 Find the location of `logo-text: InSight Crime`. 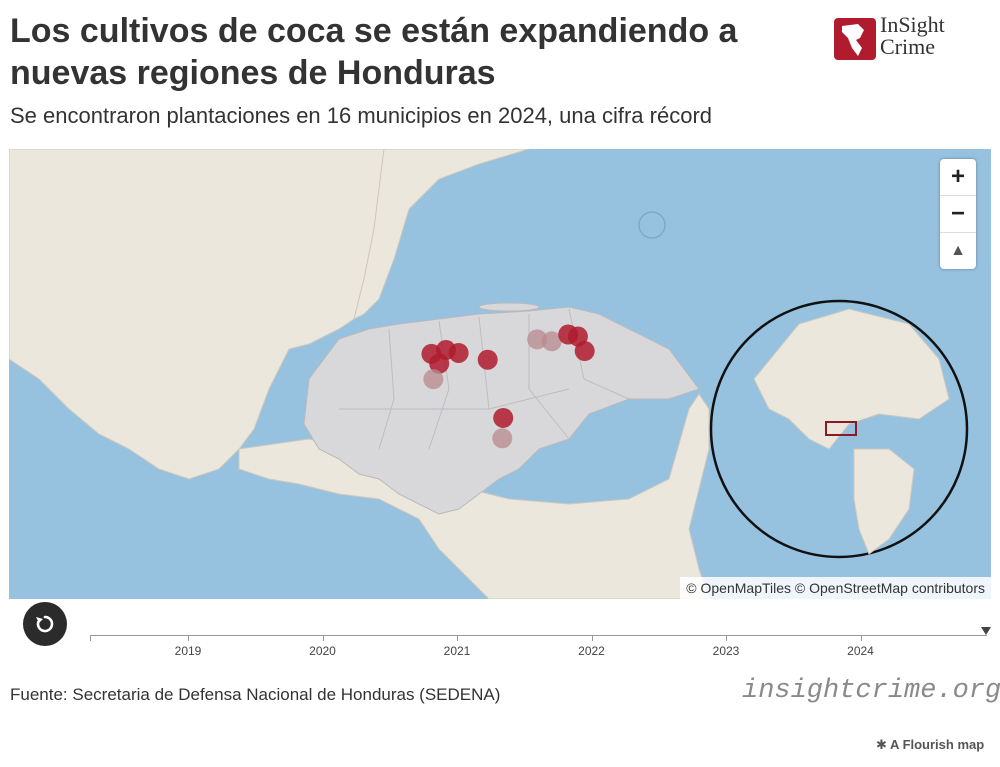

logo-text: InSight Crime is located at coordinates (912, 36).